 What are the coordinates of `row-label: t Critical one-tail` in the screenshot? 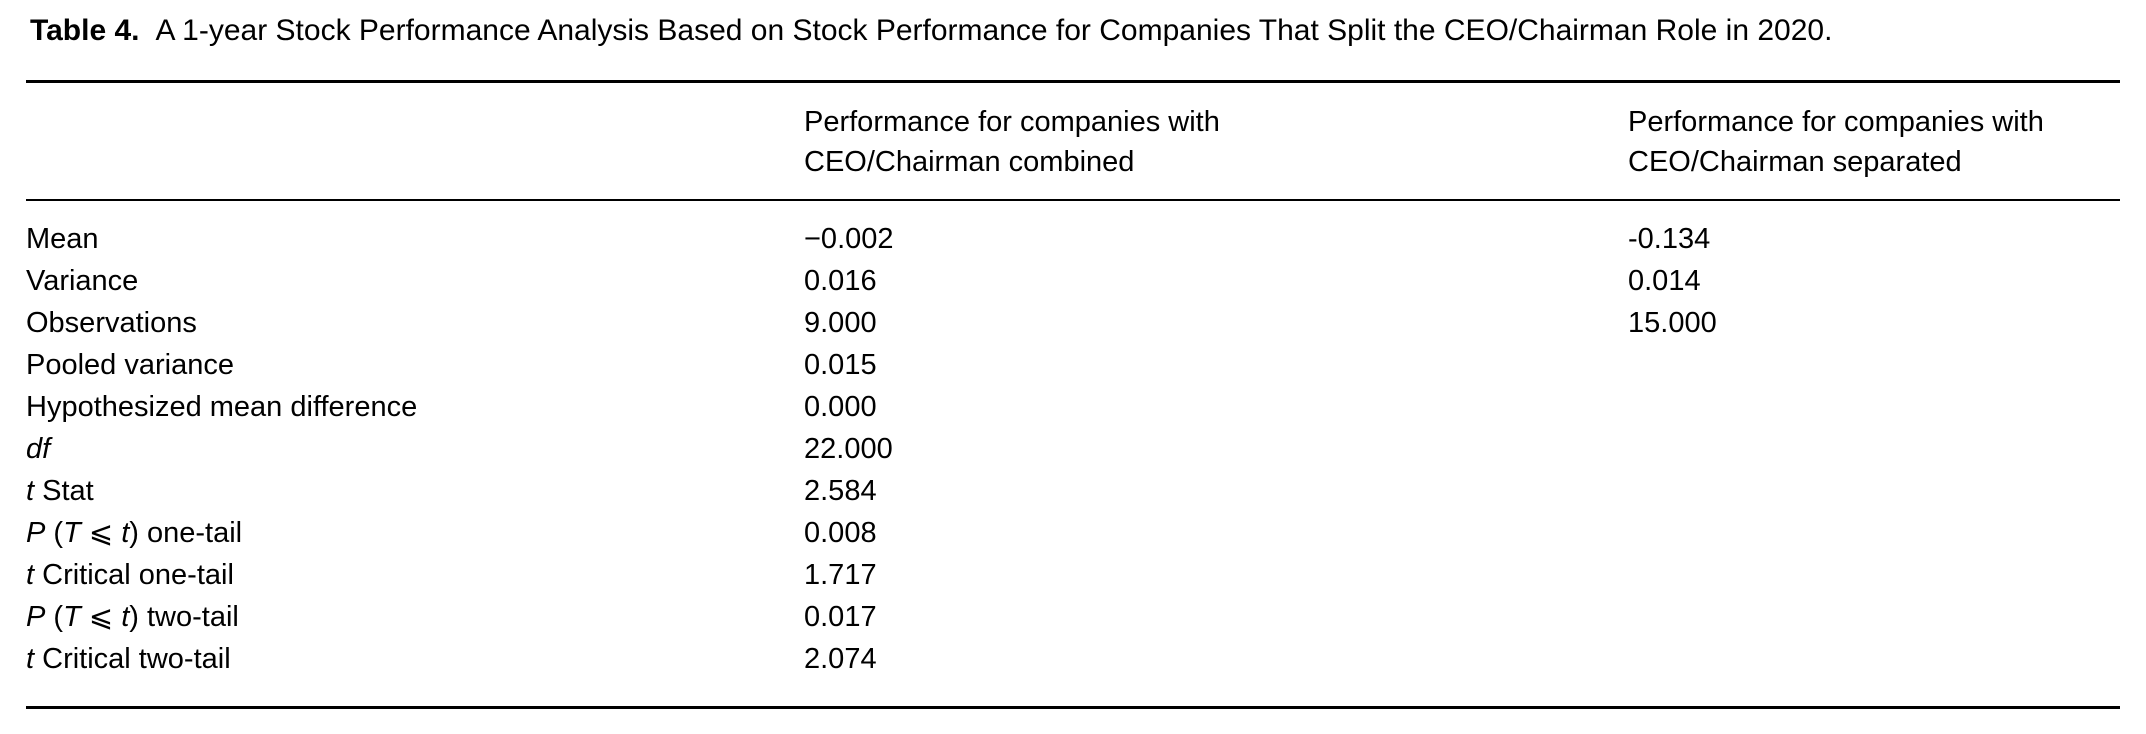 It's located at (415, 575).